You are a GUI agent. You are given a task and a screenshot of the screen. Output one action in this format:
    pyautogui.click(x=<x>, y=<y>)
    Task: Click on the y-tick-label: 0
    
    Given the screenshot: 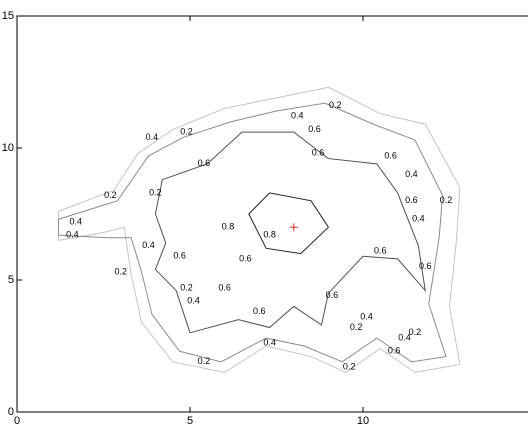 What is the action you would take?
    pyautogui.click(x=11, y=412)
    